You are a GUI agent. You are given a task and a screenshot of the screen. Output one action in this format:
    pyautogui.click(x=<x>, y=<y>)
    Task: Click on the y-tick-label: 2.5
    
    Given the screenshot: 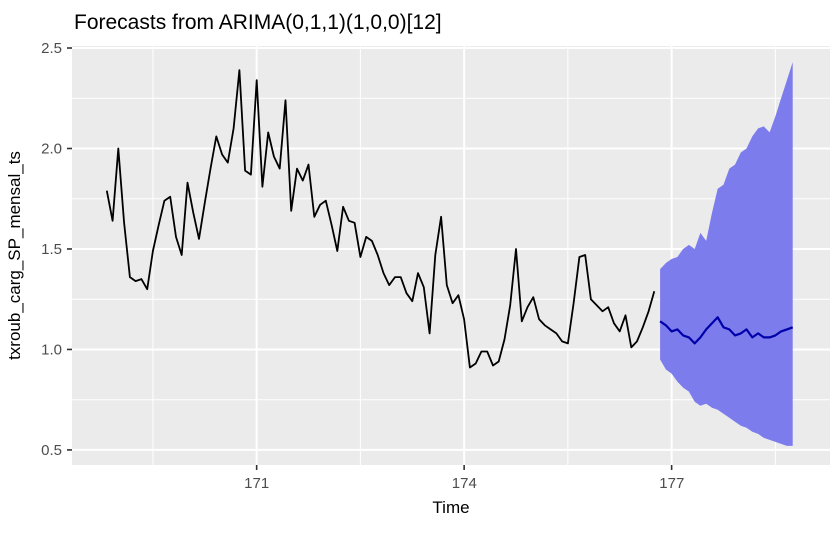 What is the action you would take?
    pyautogui.click(x=51, y=48)
    